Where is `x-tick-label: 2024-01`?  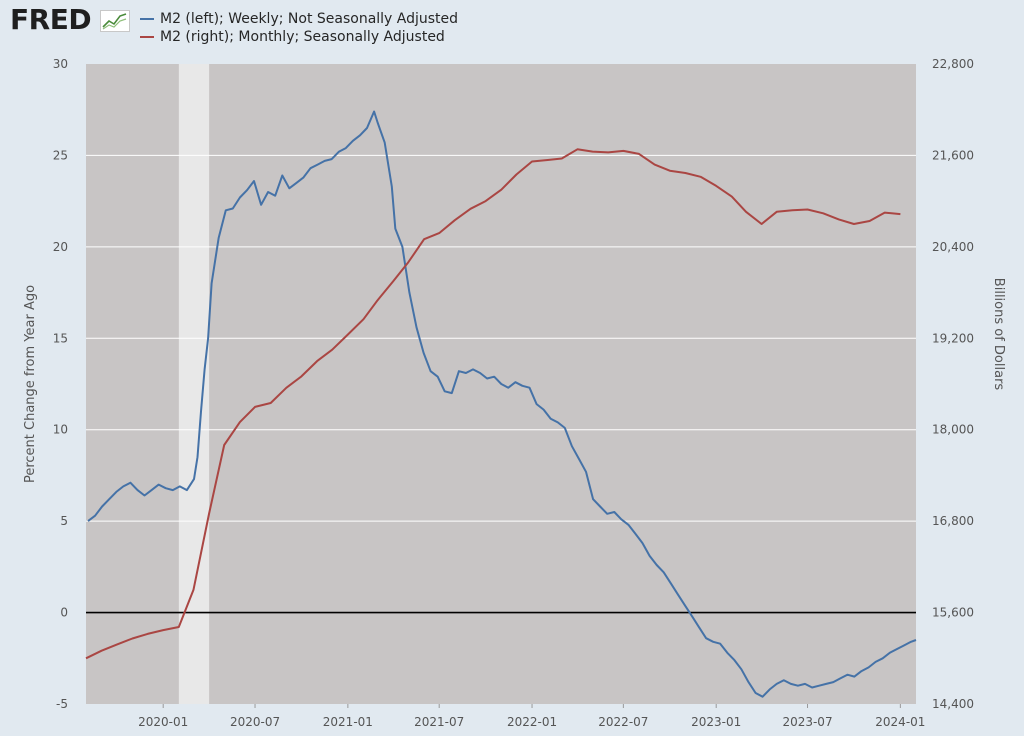
x-tick-label: 2024-01 is located at coordinates (900, 722).